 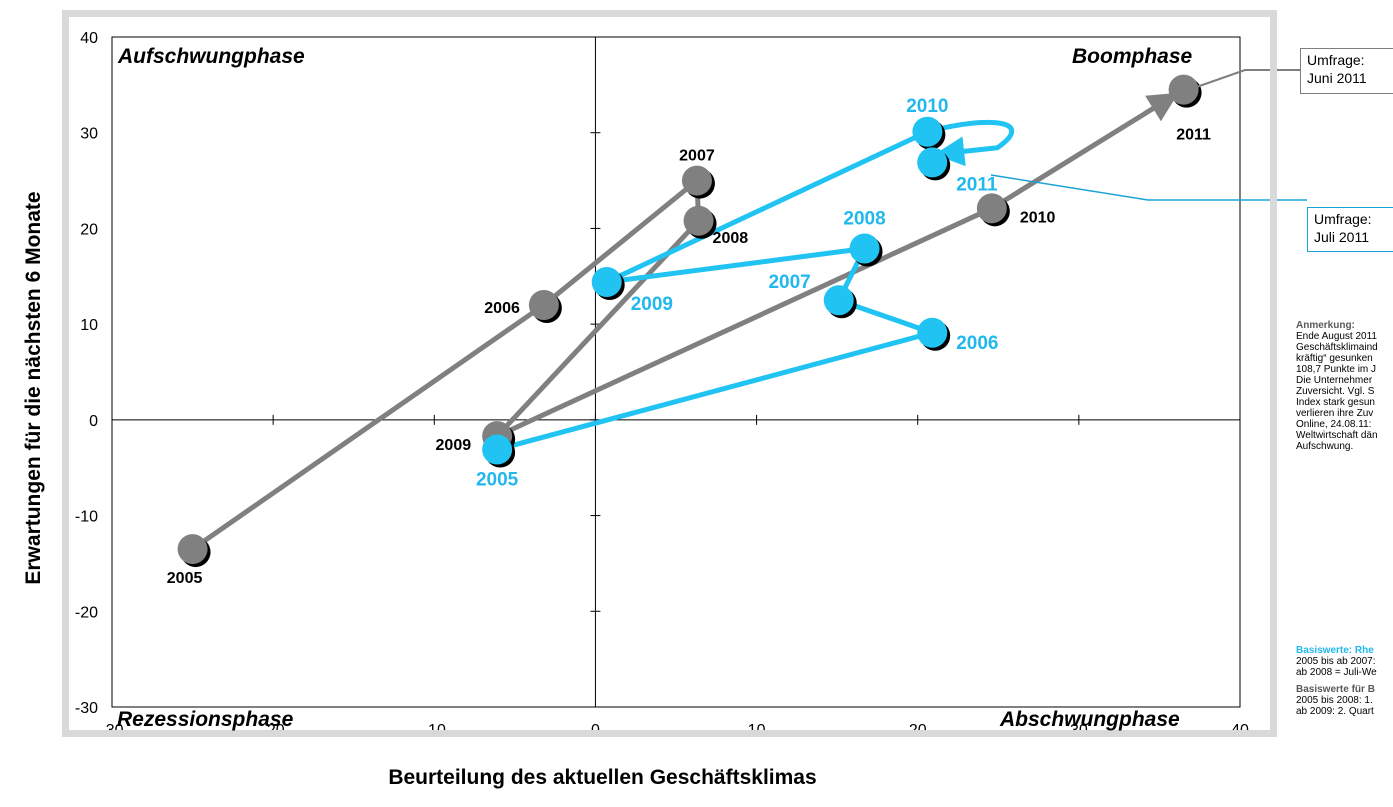 What do you see at coordinates (1335, 413) in the screenshot?
I see `note-line: verlieren ihre Zuv` at bounding box center [1335, 413].